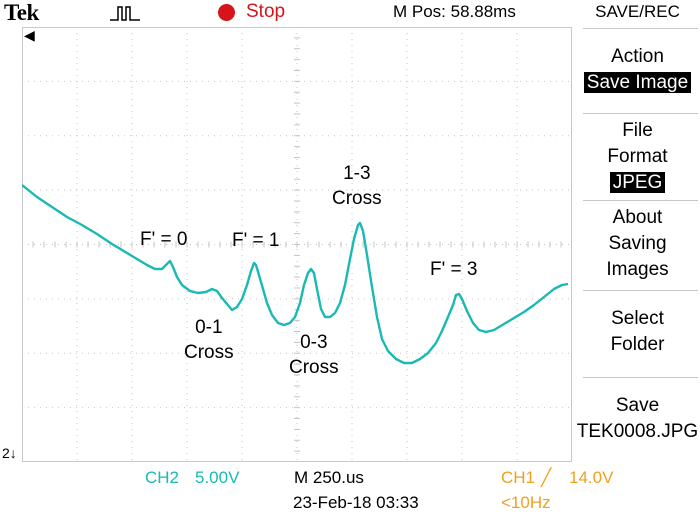 This screenshot has width=700, height=525. Describe the element at coordinates (637, 156) in the screenshot. I see `file-format-menu-button: File Format JPEG` at that location.